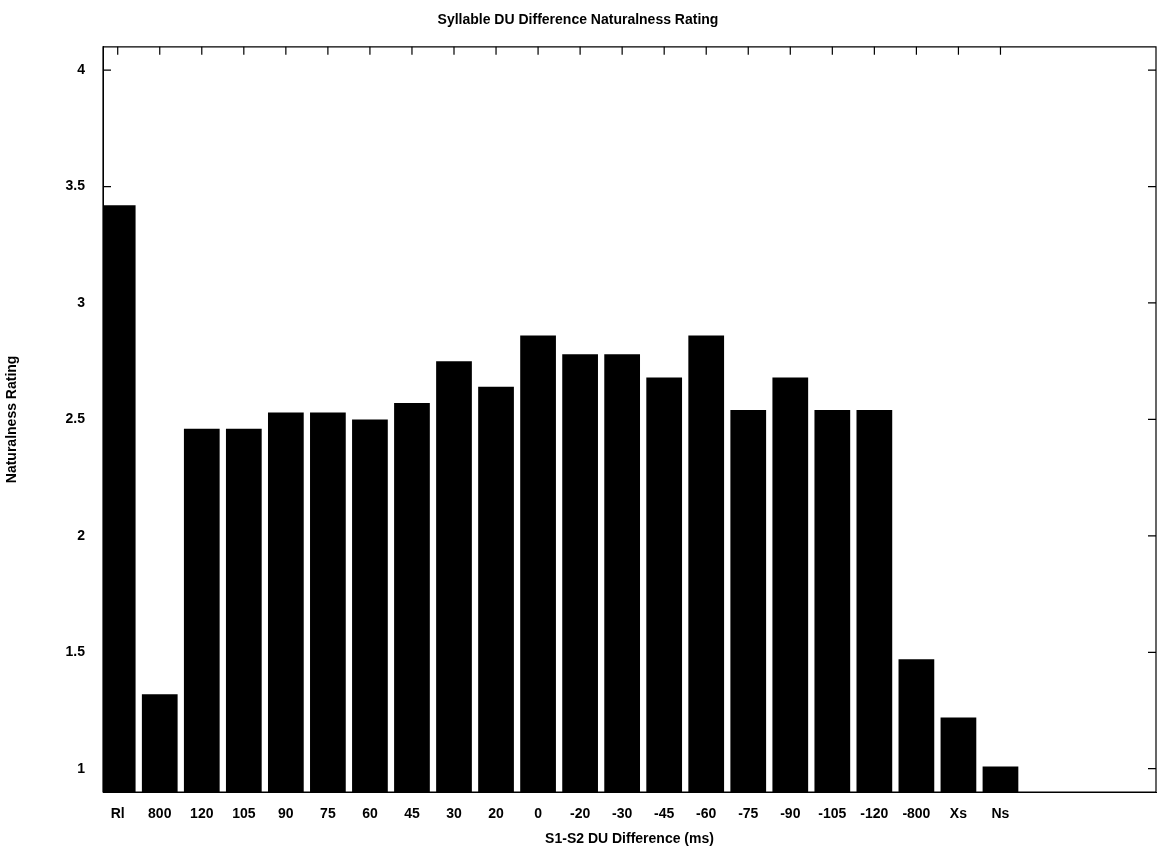 The width and height of the screenshot is (1159, 852). Describe the element at coordinates (496, 813) in the screenshot. I see `x-tick-label: 20` at that location.